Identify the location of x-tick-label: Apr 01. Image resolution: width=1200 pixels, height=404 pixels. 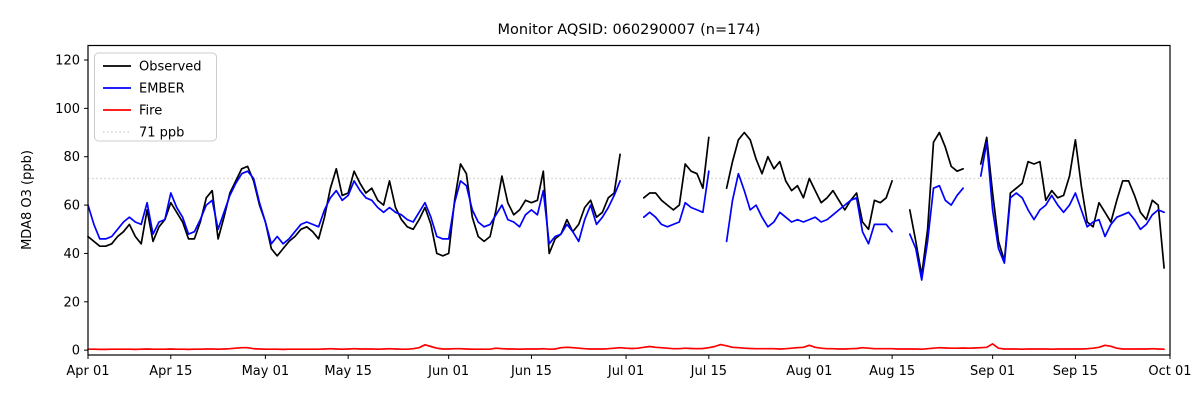
(87, 371).